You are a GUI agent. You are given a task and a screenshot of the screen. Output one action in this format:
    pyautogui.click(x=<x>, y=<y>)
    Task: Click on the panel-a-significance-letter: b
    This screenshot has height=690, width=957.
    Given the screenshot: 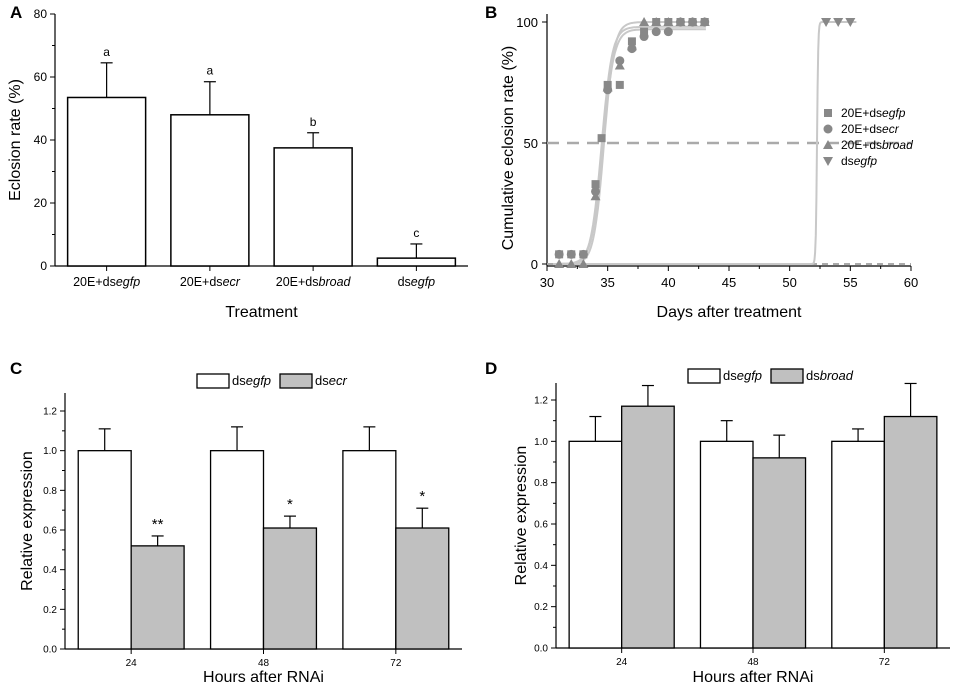 What is the action you would take?
    pyautogui.click(x=313, y=122)
    